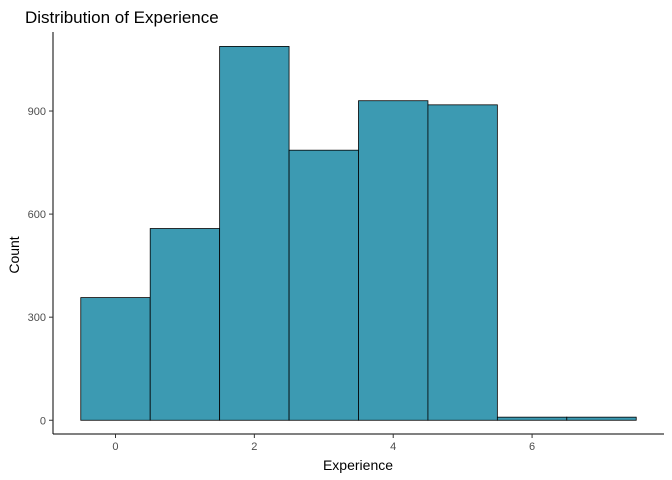 This screenshot has height=480, width=672. I want to click on x-axis-title: Experience, so click(358, 465).